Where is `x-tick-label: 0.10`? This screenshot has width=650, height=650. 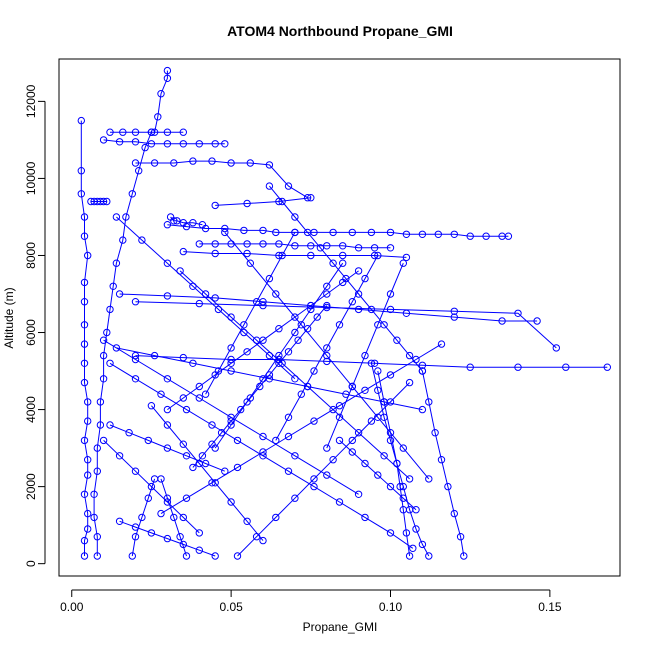
x-tick-label: 0.10 is located at coordinates (391, 607).